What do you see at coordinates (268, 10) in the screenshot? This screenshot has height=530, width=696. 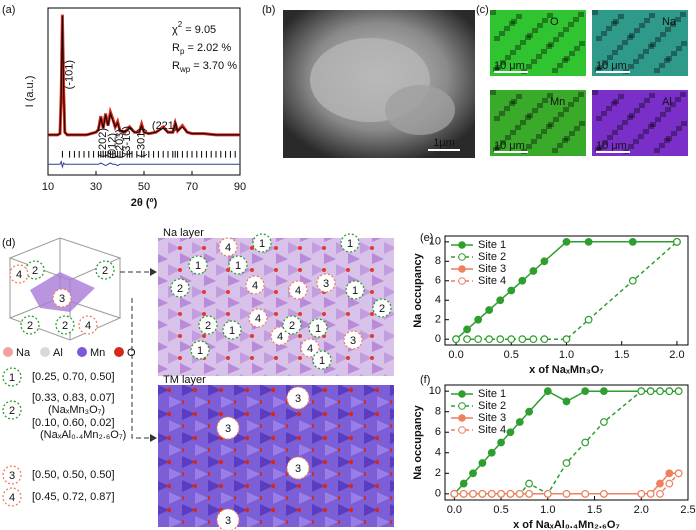 I see `panel-label: (b)` at bounding box center [268, 10].